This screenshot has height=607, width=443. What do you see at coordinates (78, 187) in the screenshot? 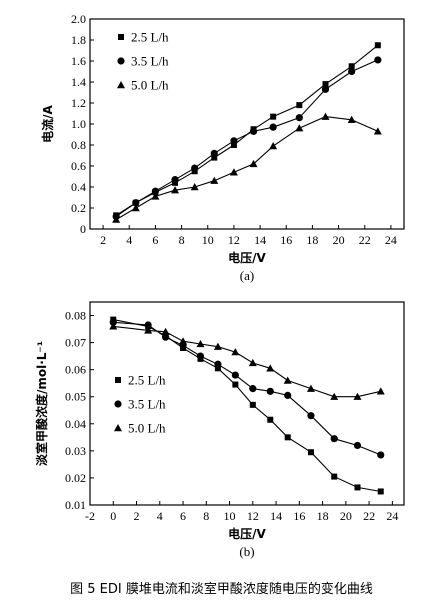
I see `y-tick-label: 0.4` at bounding box center [78, 187].